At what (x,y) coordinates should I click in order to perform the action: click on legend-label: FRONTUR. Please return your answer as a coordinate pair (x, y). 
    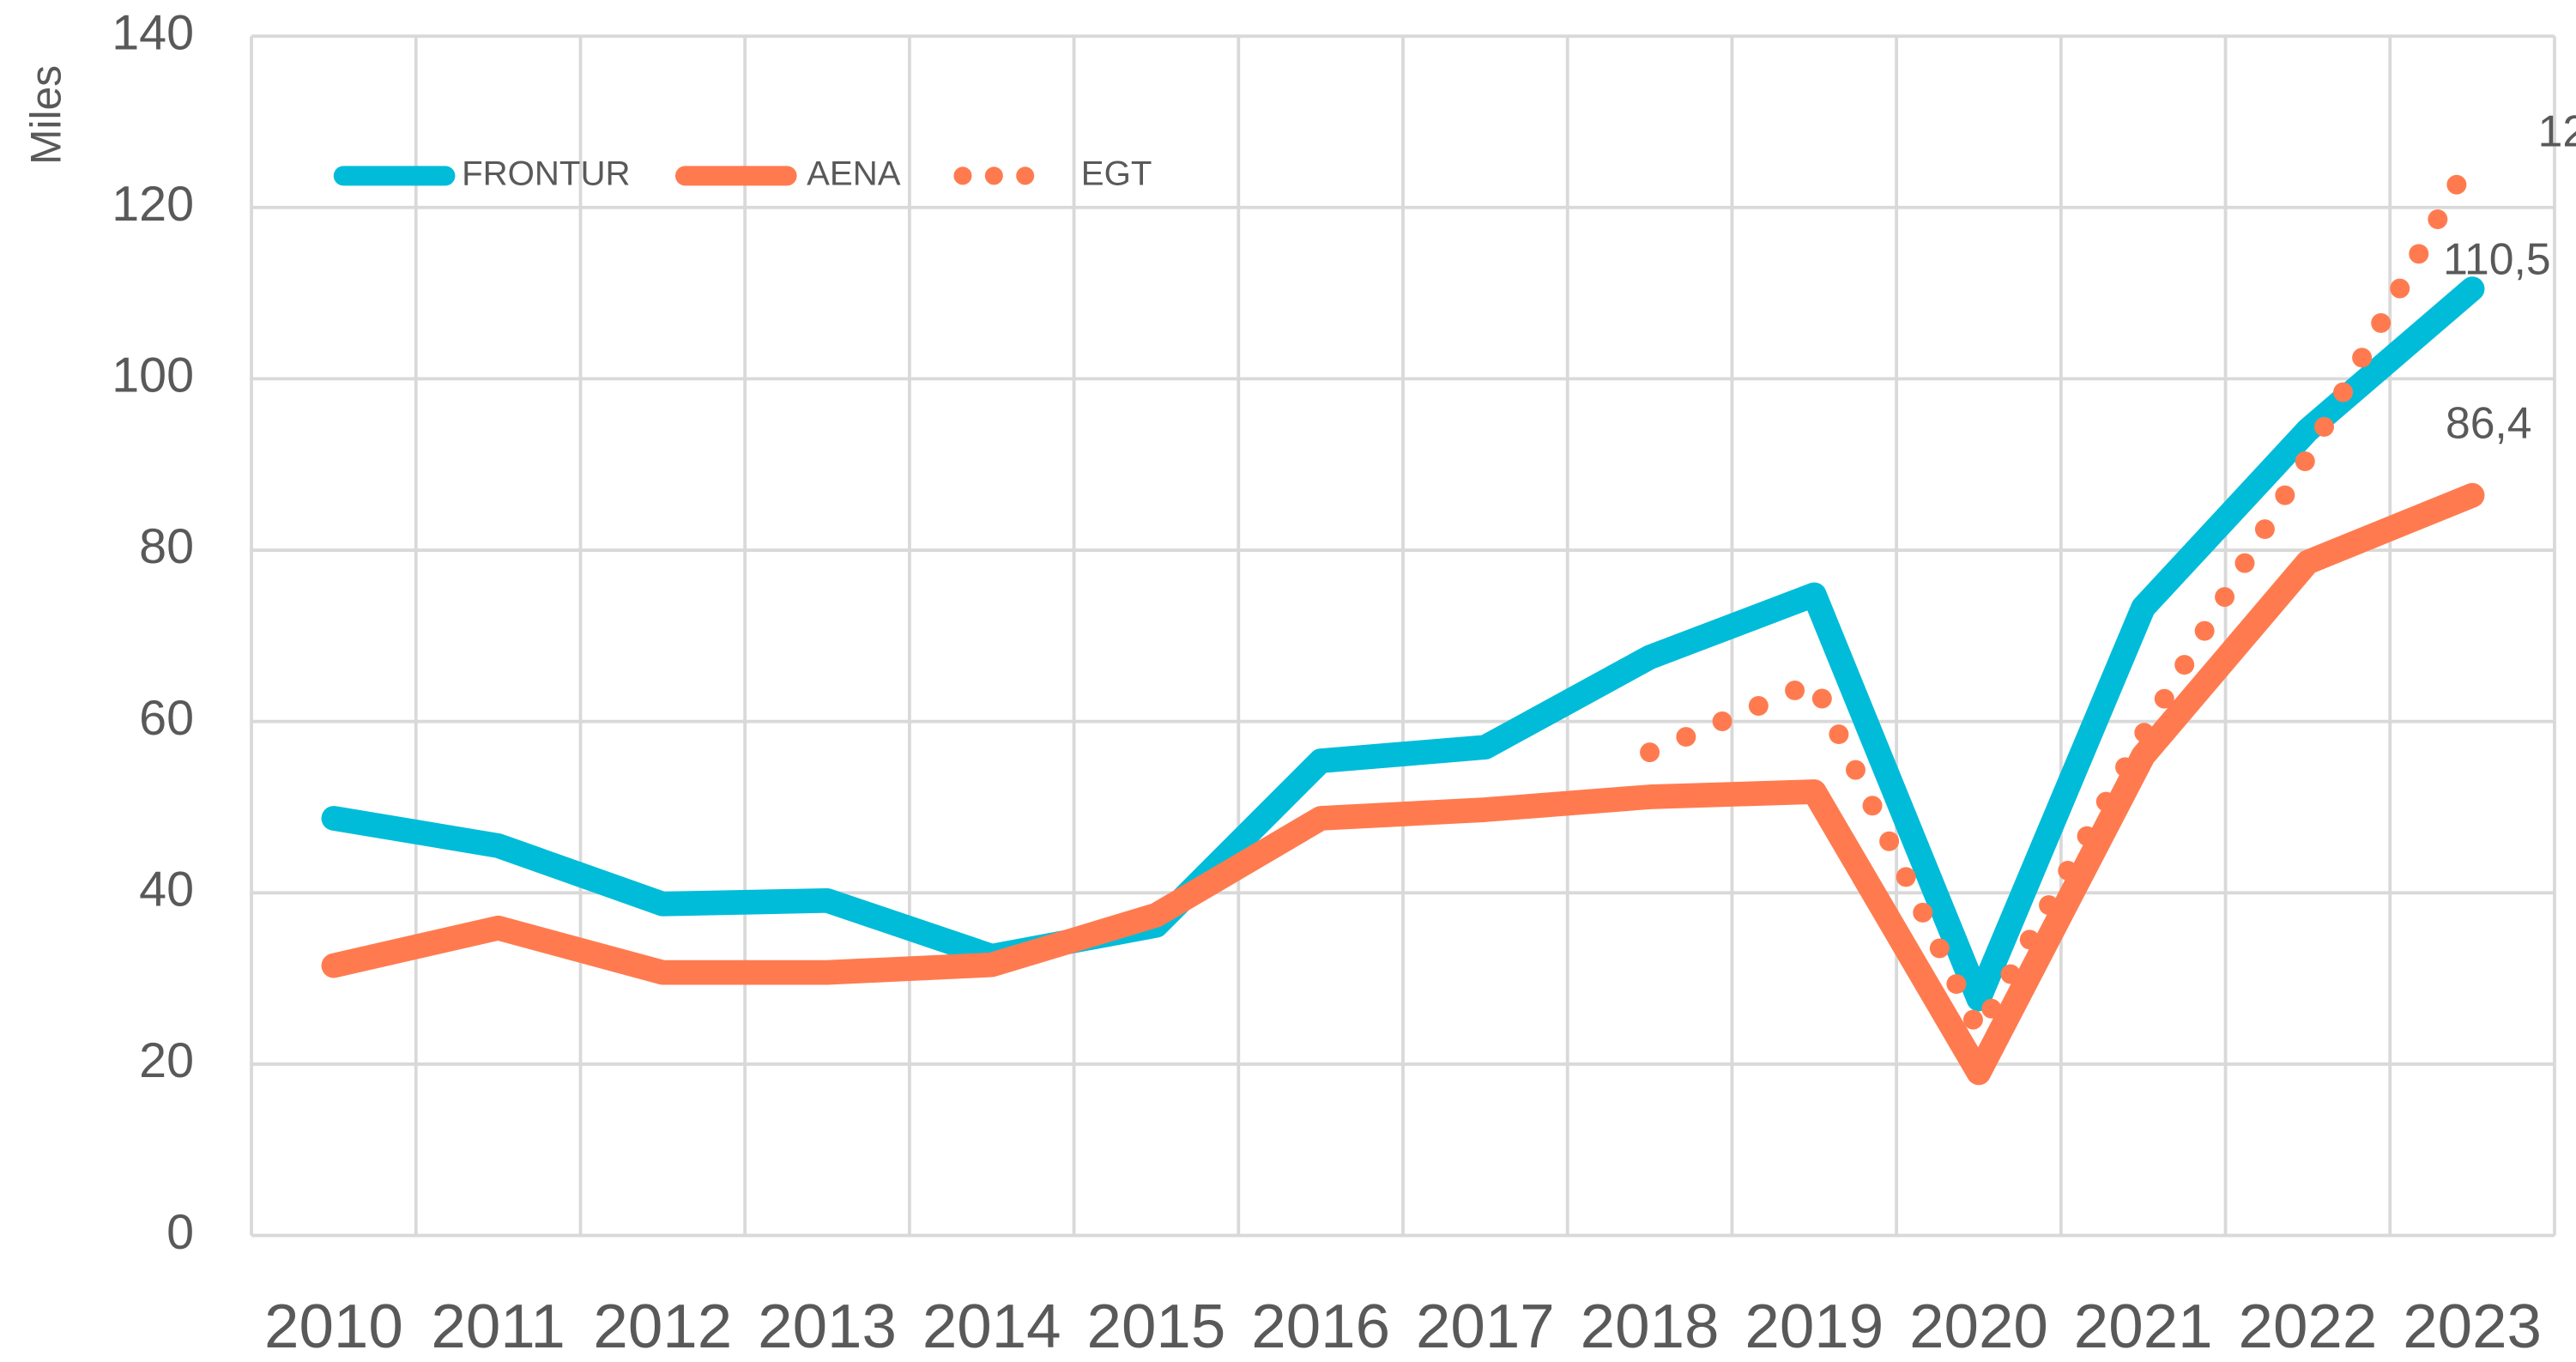
    Looking at the image, I should click on (546, 173).